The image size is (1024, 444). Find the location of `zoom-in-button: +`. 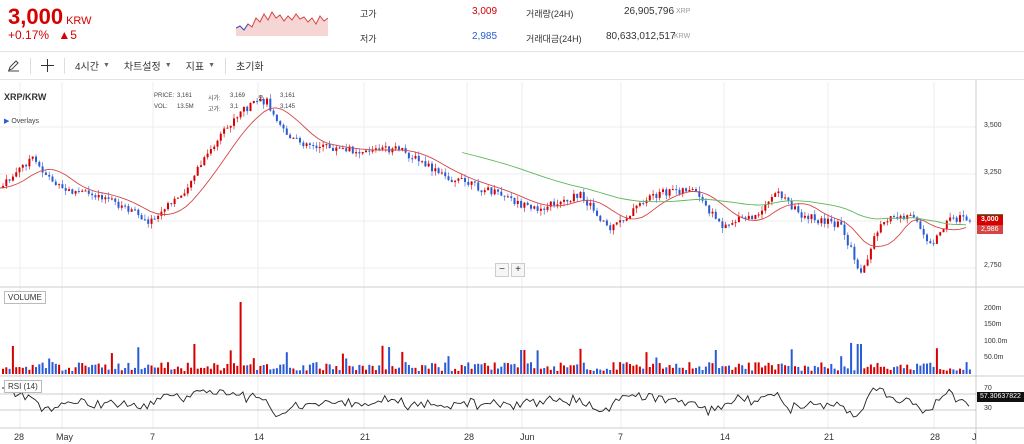

zoom-in-button: + is located at coordinates (518, 270).